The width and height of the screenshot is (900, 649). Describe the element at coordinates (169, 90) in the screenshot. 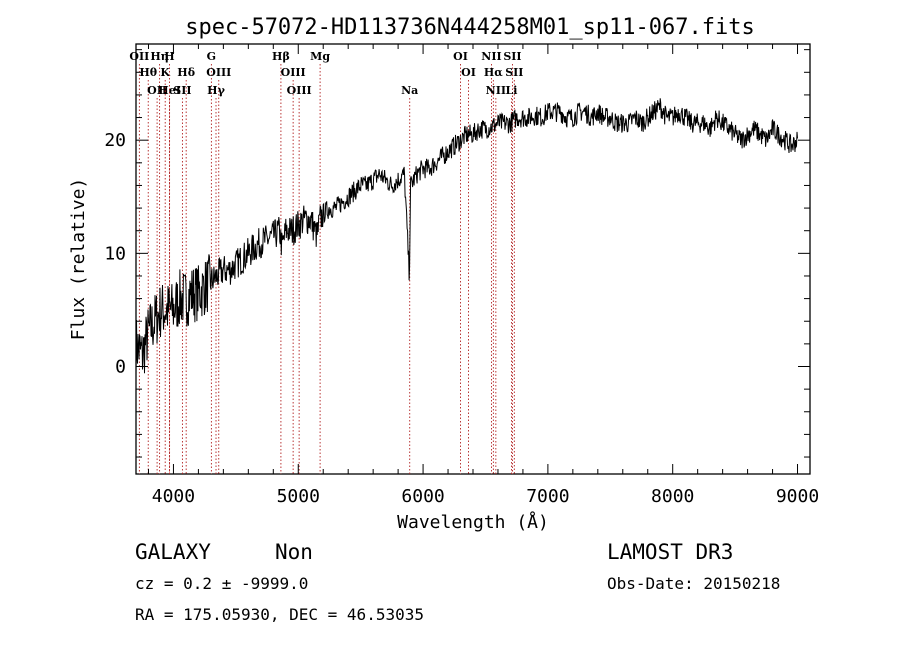

I see `line-label: HeI` at that location.